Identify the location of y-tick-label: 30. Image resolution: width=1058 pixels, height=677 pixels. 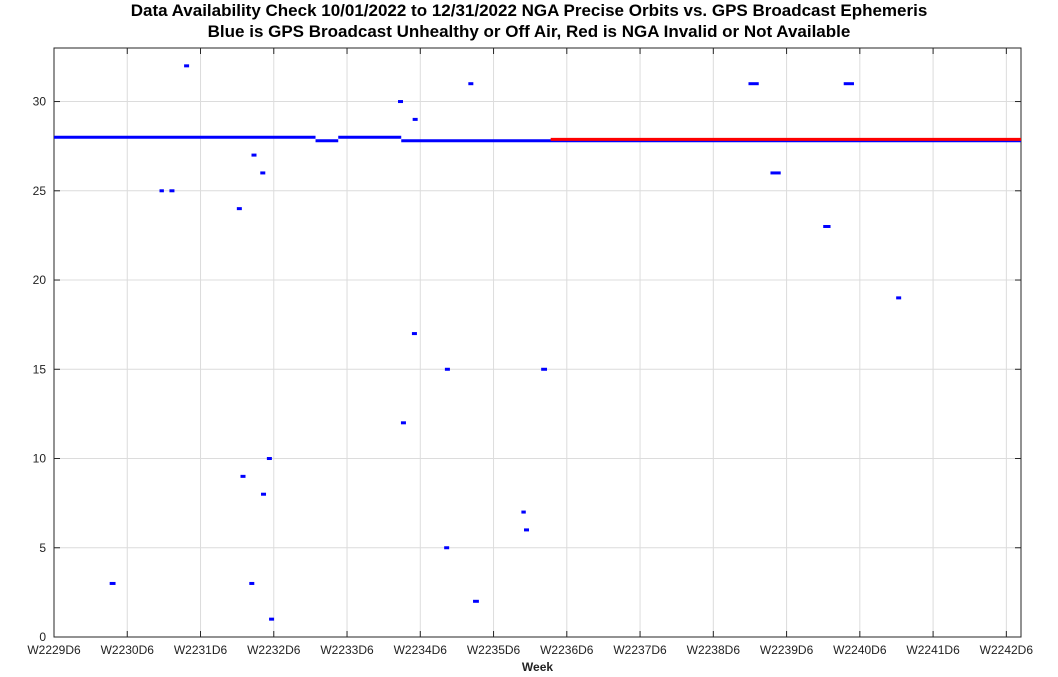
(40, 102).